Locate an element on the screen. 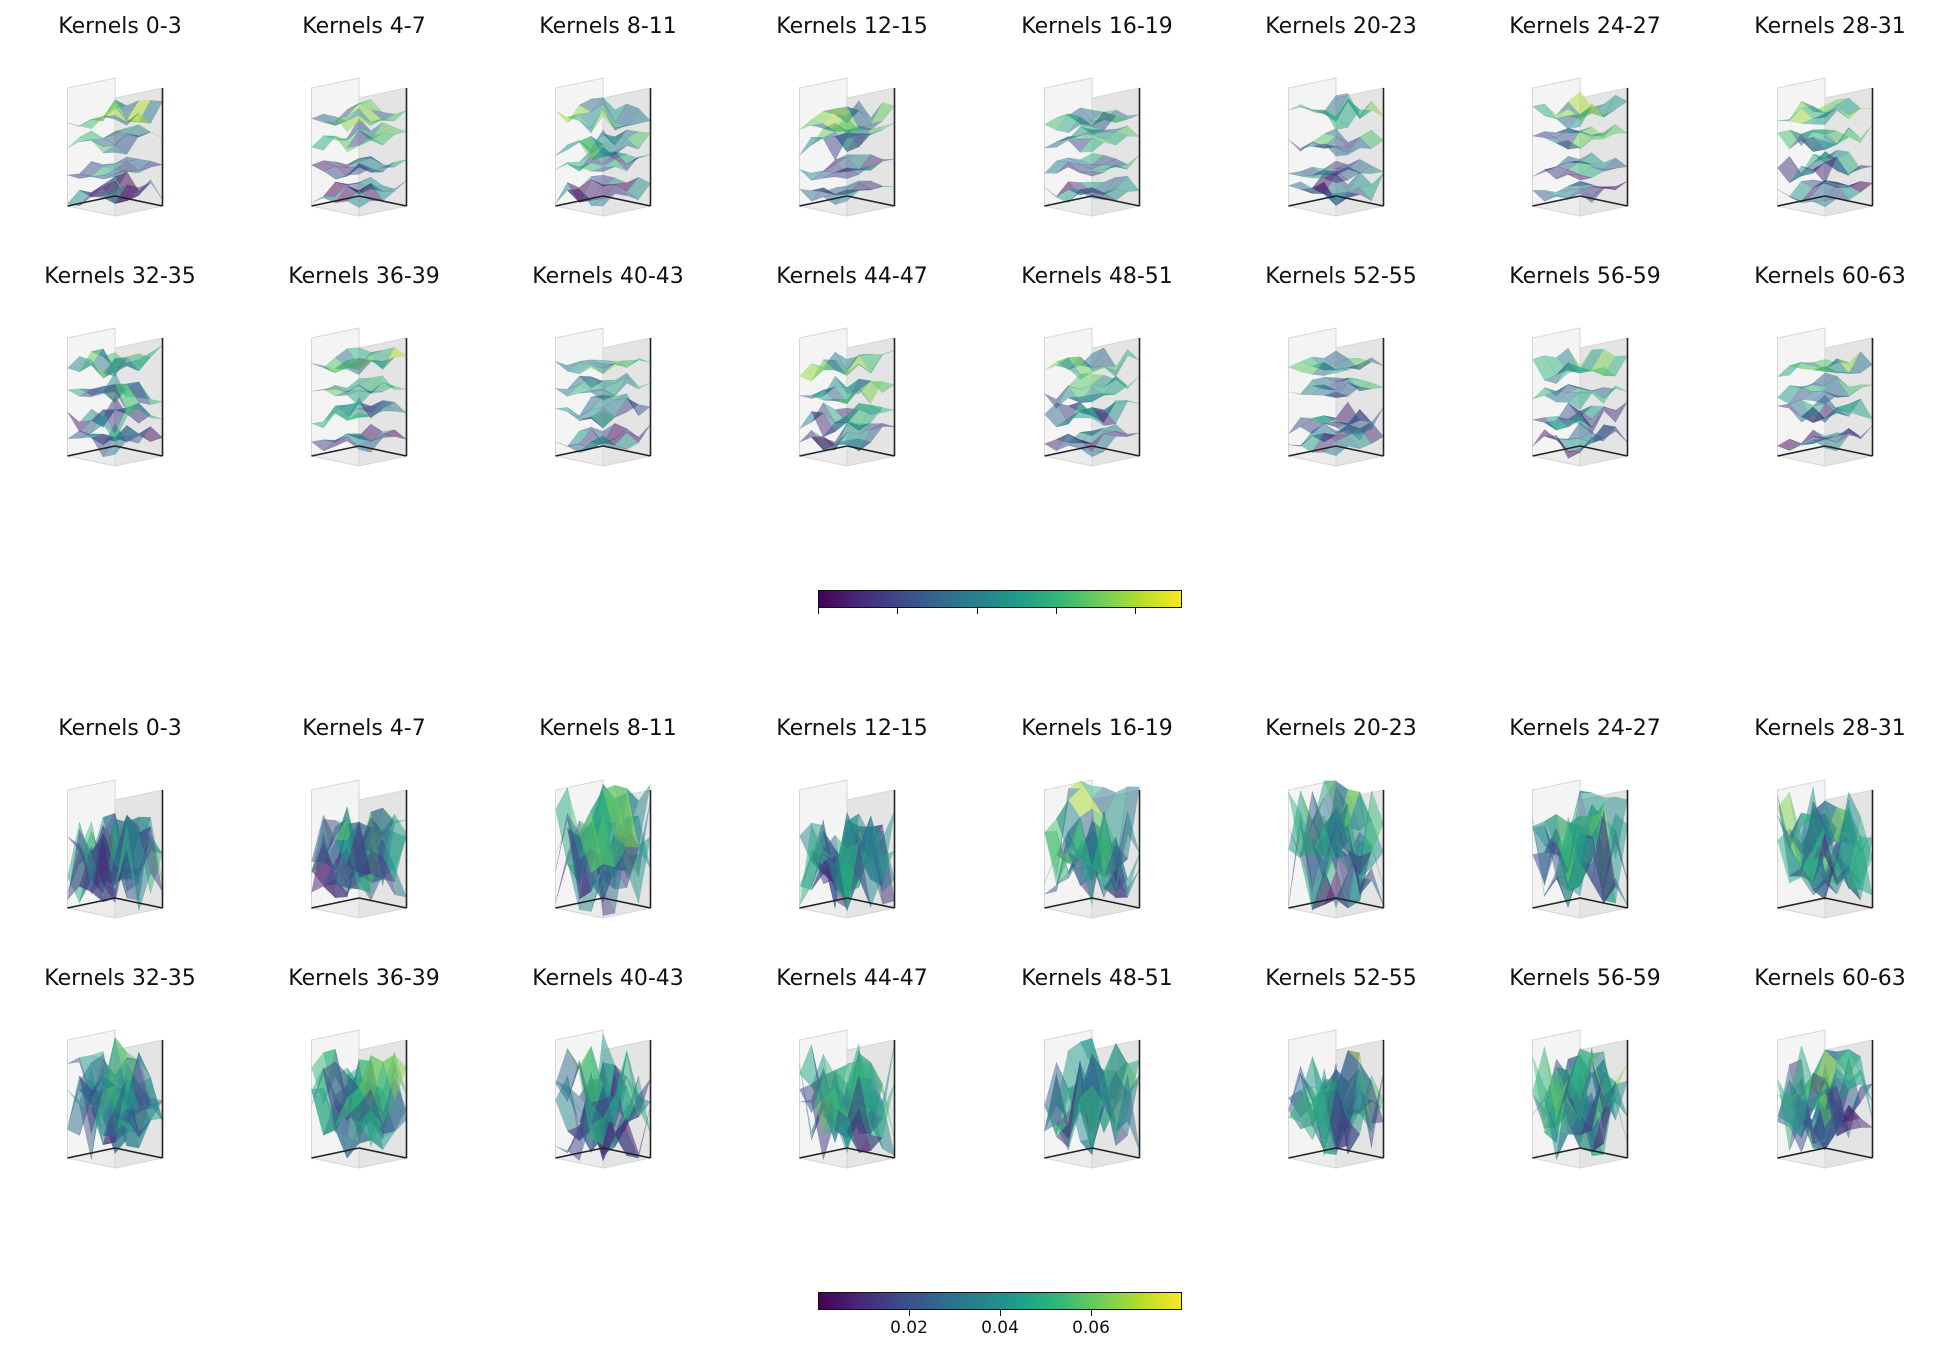 The width and height of the screenshot is (1948, 1352). subplot-panel: Kernels 4-7 is located at coordinates (364, 831).